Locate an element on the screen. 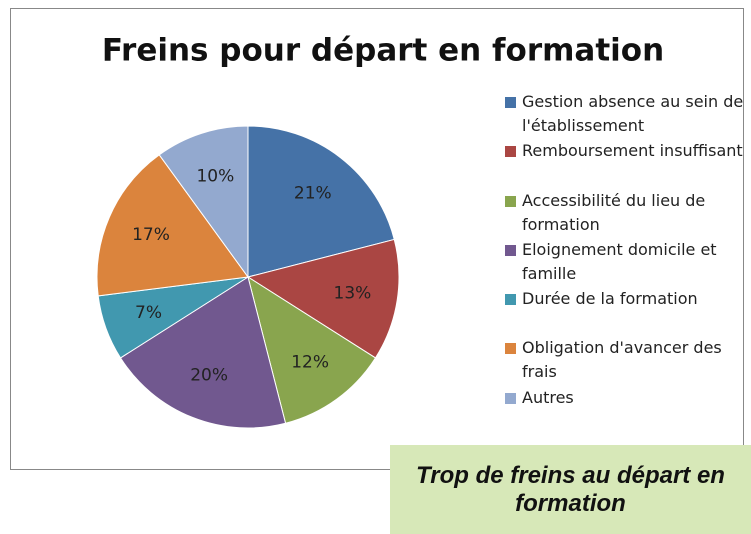  legend-label: Eloignement domicile et famille is located at coordinates (619, 261).